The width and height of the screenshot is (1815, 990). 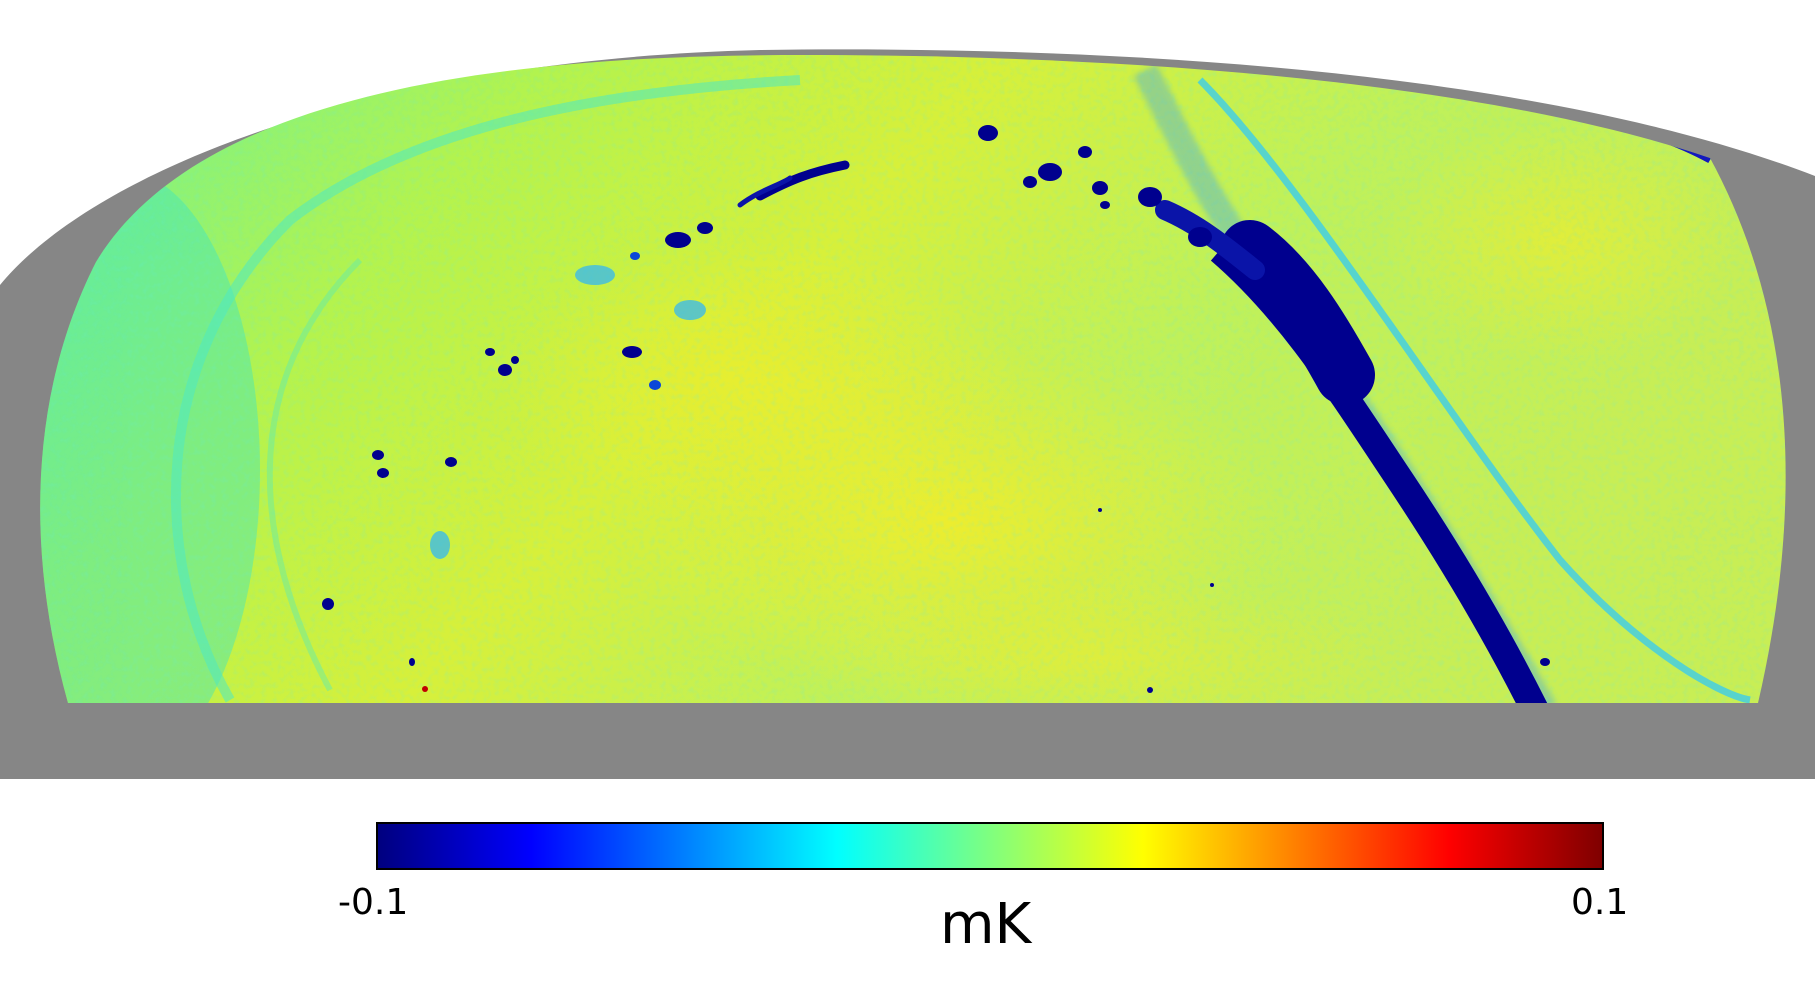 I want to click on colorbar-gradient, so click(x=990, y=846).